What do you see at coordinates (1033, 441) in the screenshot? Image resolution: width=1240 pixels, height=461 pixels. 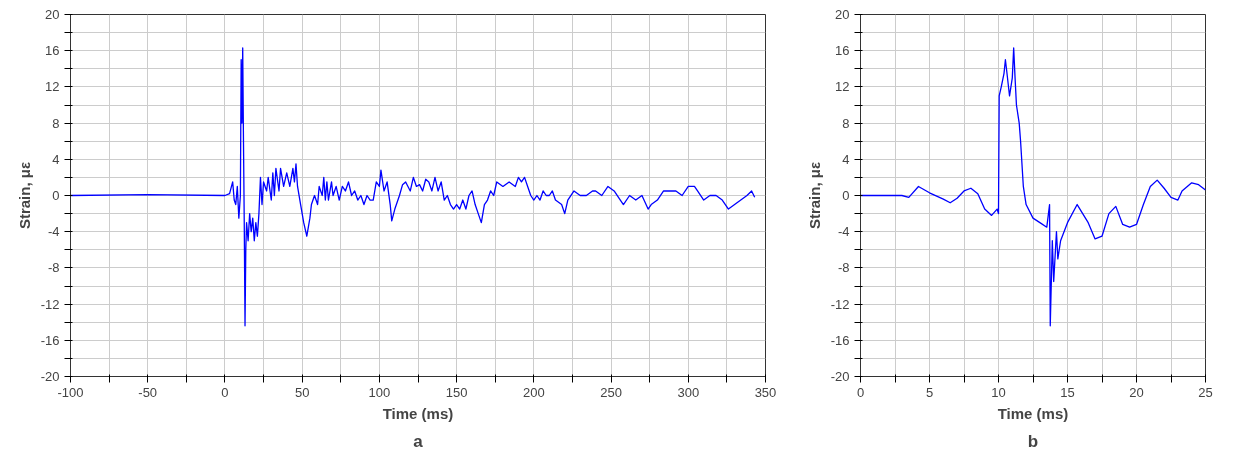 I see `text: b` at bounding box center [1033, 441].